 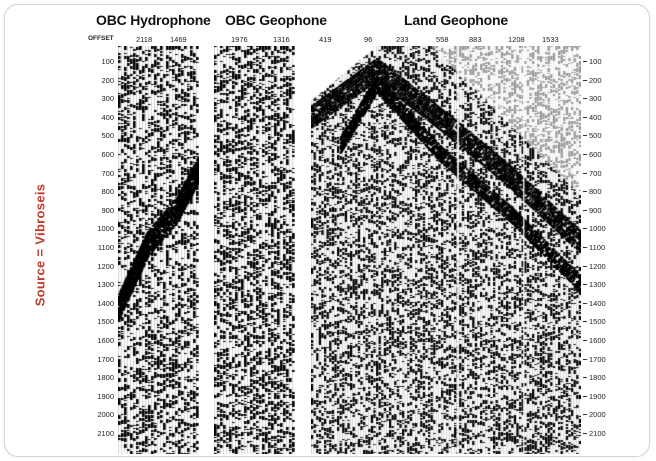 I want to click on offset-label: 2118, so click(x=144, y=39).